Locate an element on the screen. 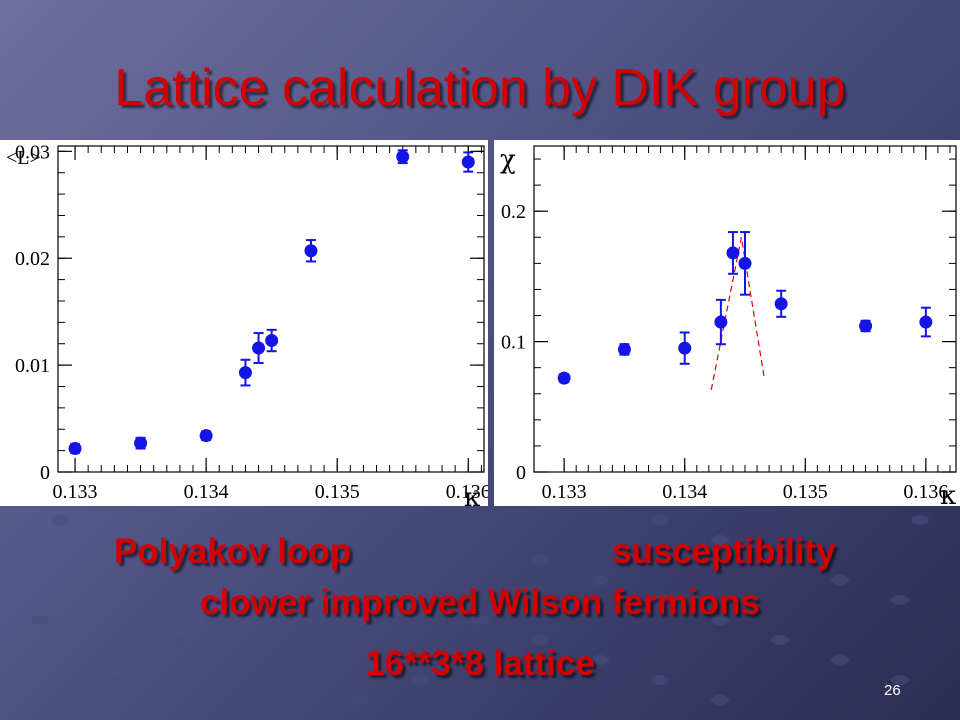  caption-lattice-size: 16**3*8 lattice is located at coordinates (480, 663).